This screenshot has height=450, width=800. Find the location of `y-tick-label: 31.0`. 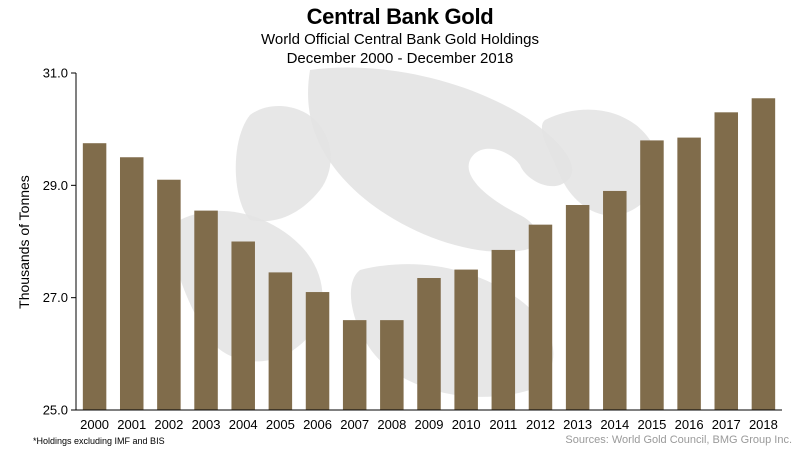

y-tick-label: 31.0 is located at coordinates (55, 73).